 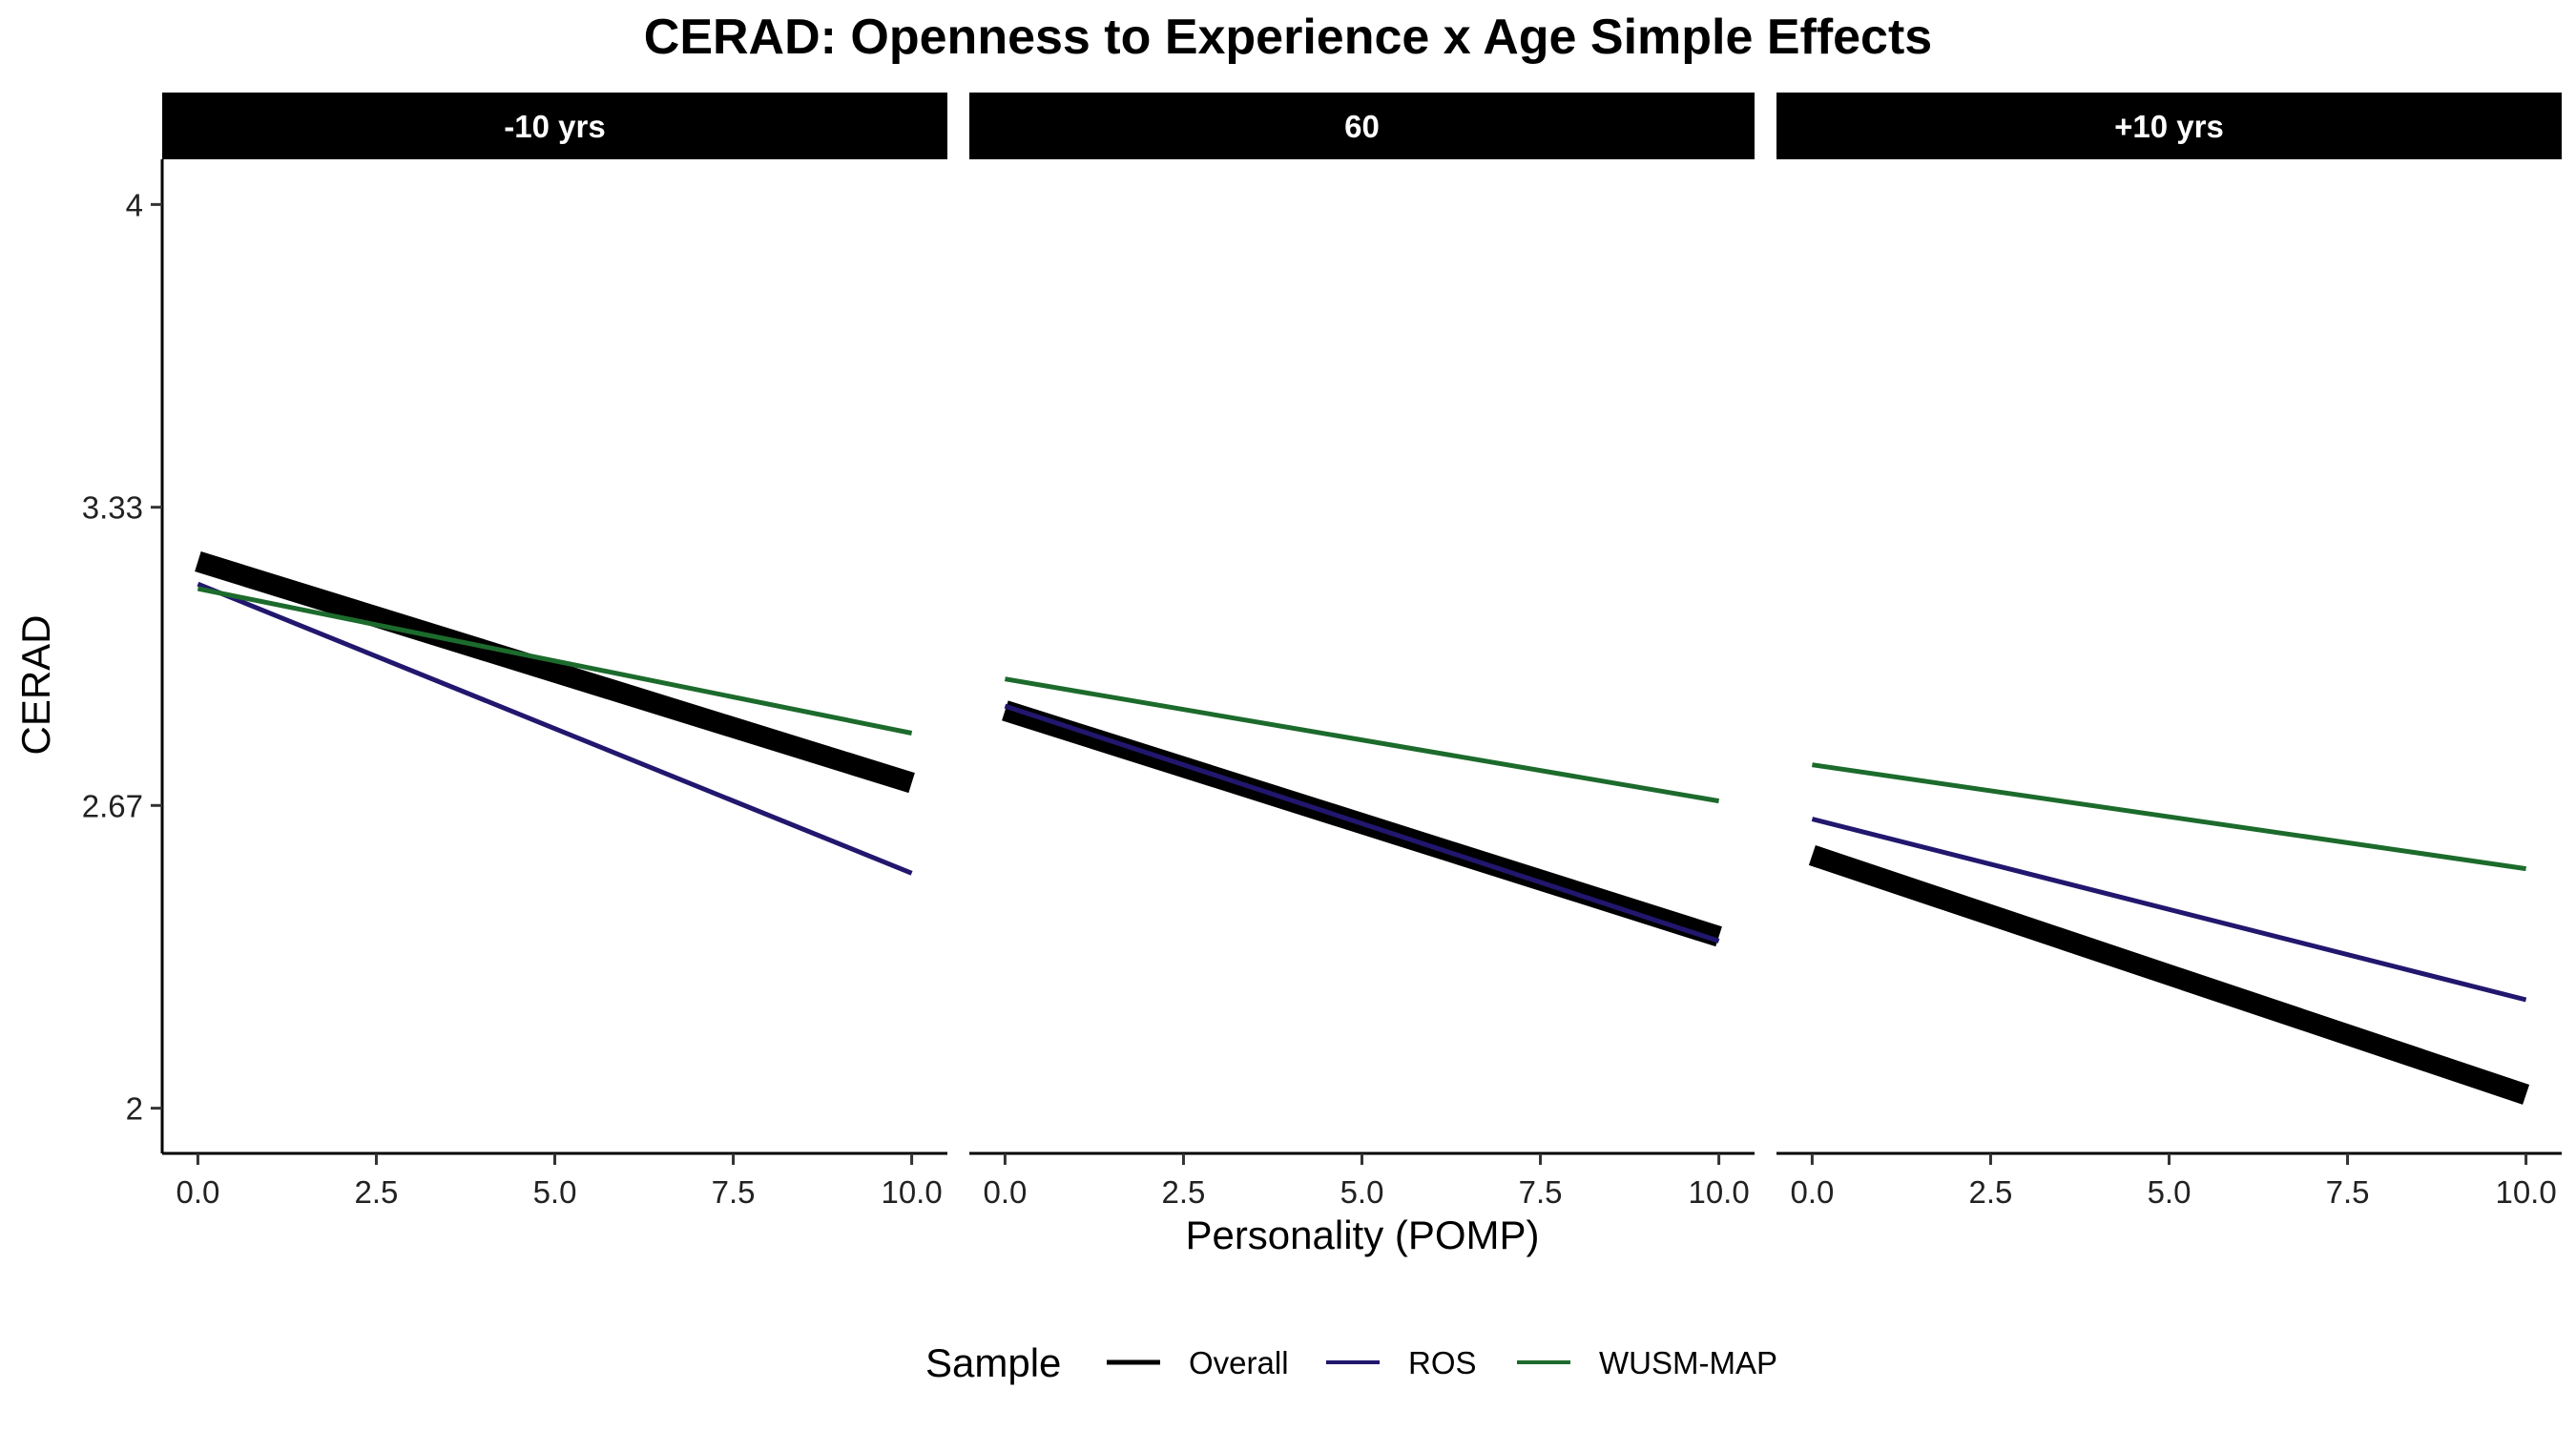 What do you see at coordinates (993, 1362) in the screenshot?
I see `legend-title: Sample` at bounding box center [993, 1362].